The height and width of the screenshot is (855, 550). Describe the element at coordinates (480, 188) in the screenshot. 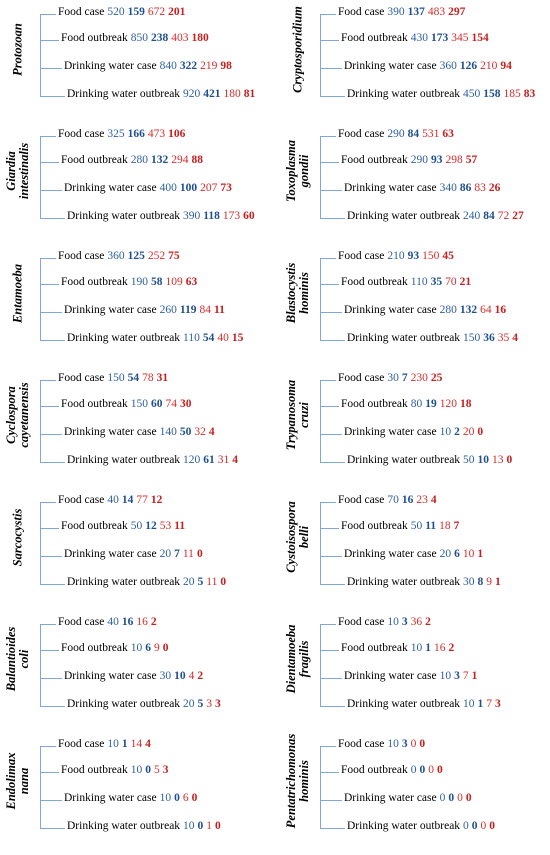

I see `value-3: 83` at that location.